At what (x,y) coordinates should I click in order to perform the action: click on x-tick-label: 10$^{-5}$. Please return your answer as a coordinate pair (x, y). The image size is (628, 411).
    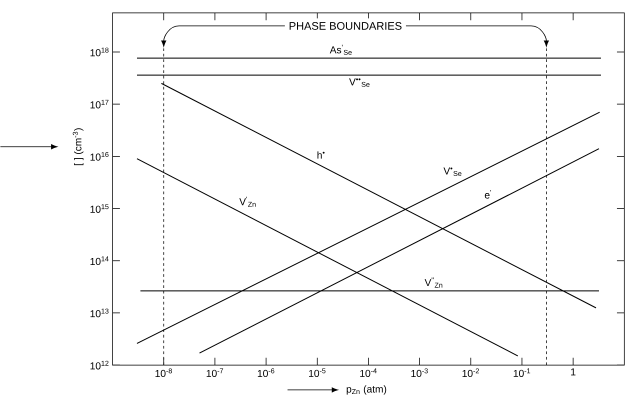
    Looking at the image, I should click on (317, 372).